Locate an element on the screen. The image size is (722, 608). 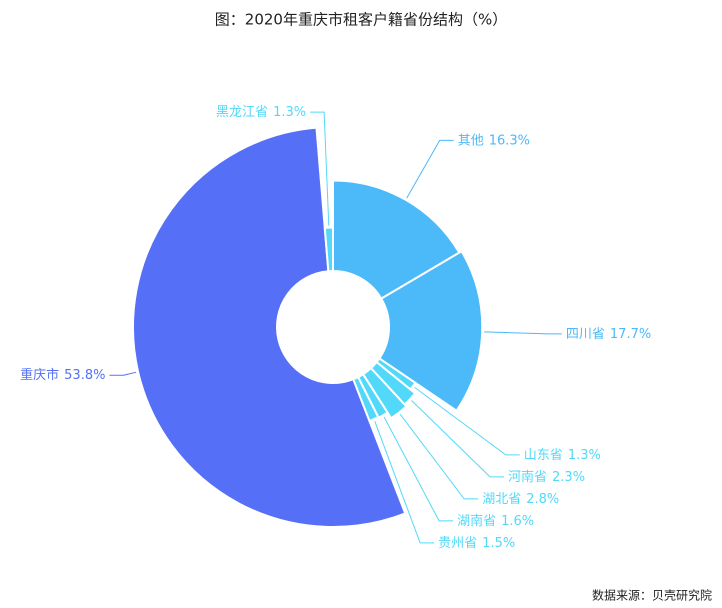
chart-title: 图：2020年重庆市租客户籍省份结构（%） is located at coordinates (361, 20).